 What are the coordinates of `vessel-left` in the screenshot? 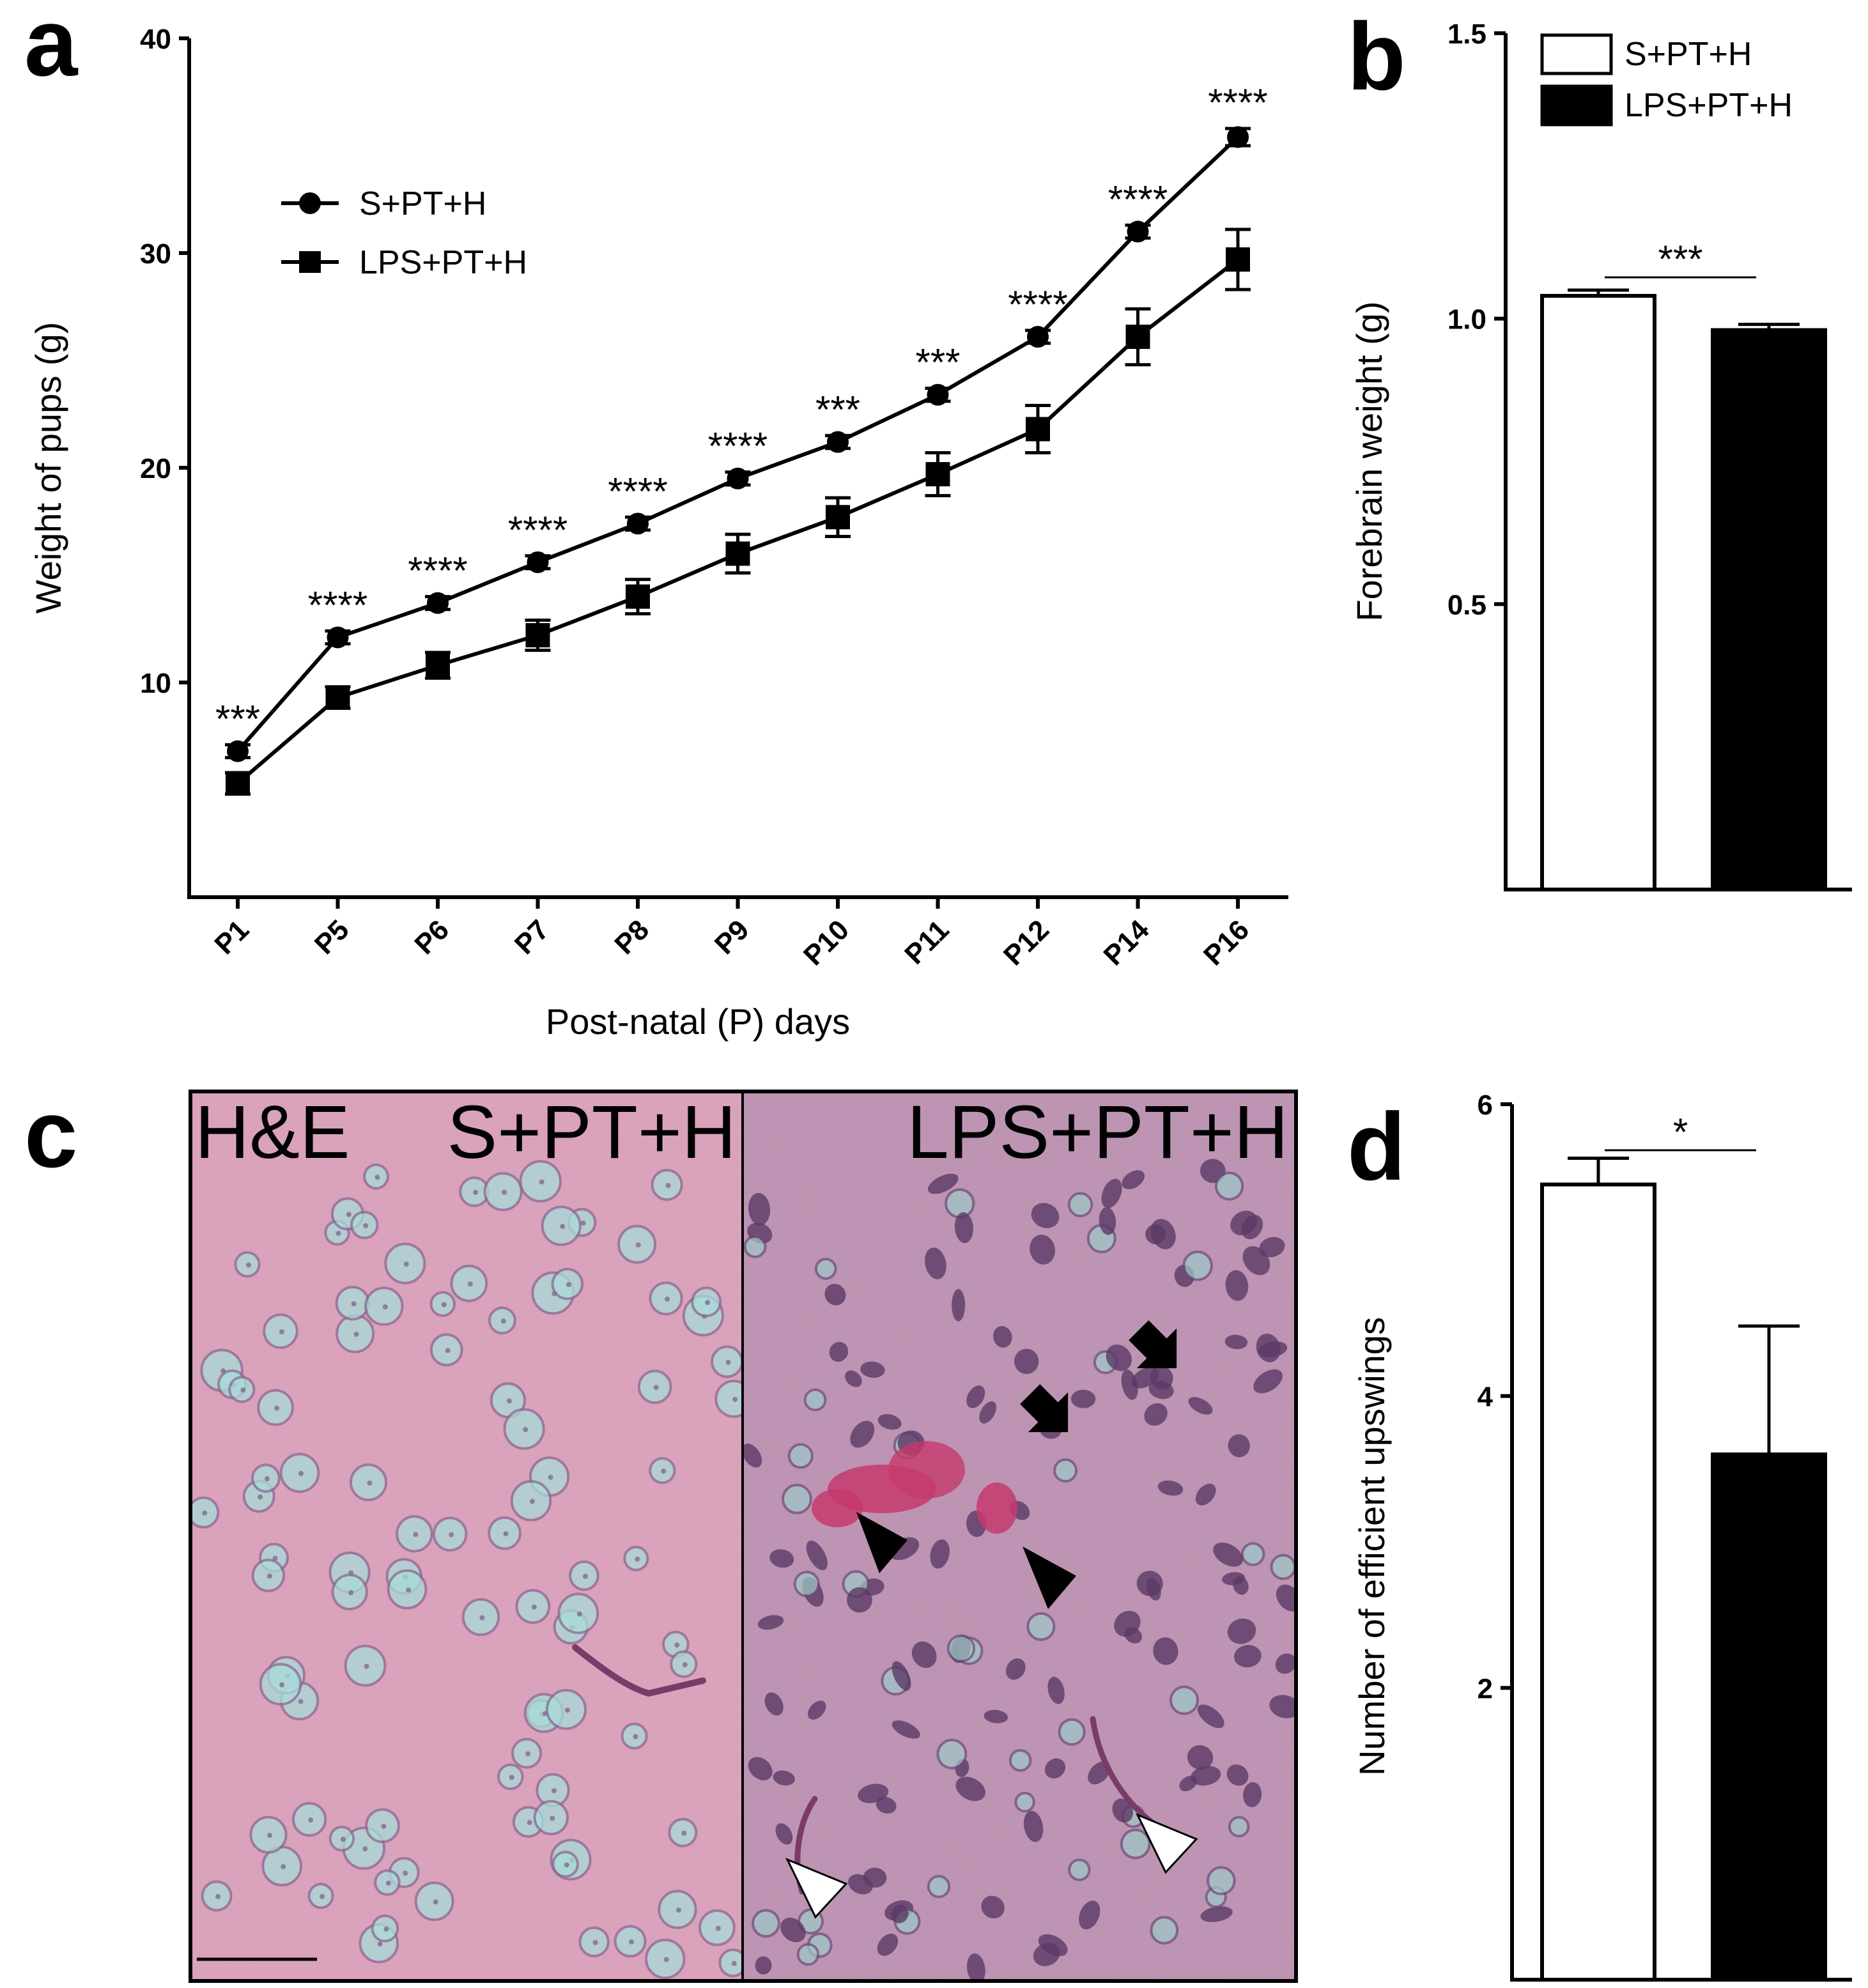 It's located at (639, 1670).